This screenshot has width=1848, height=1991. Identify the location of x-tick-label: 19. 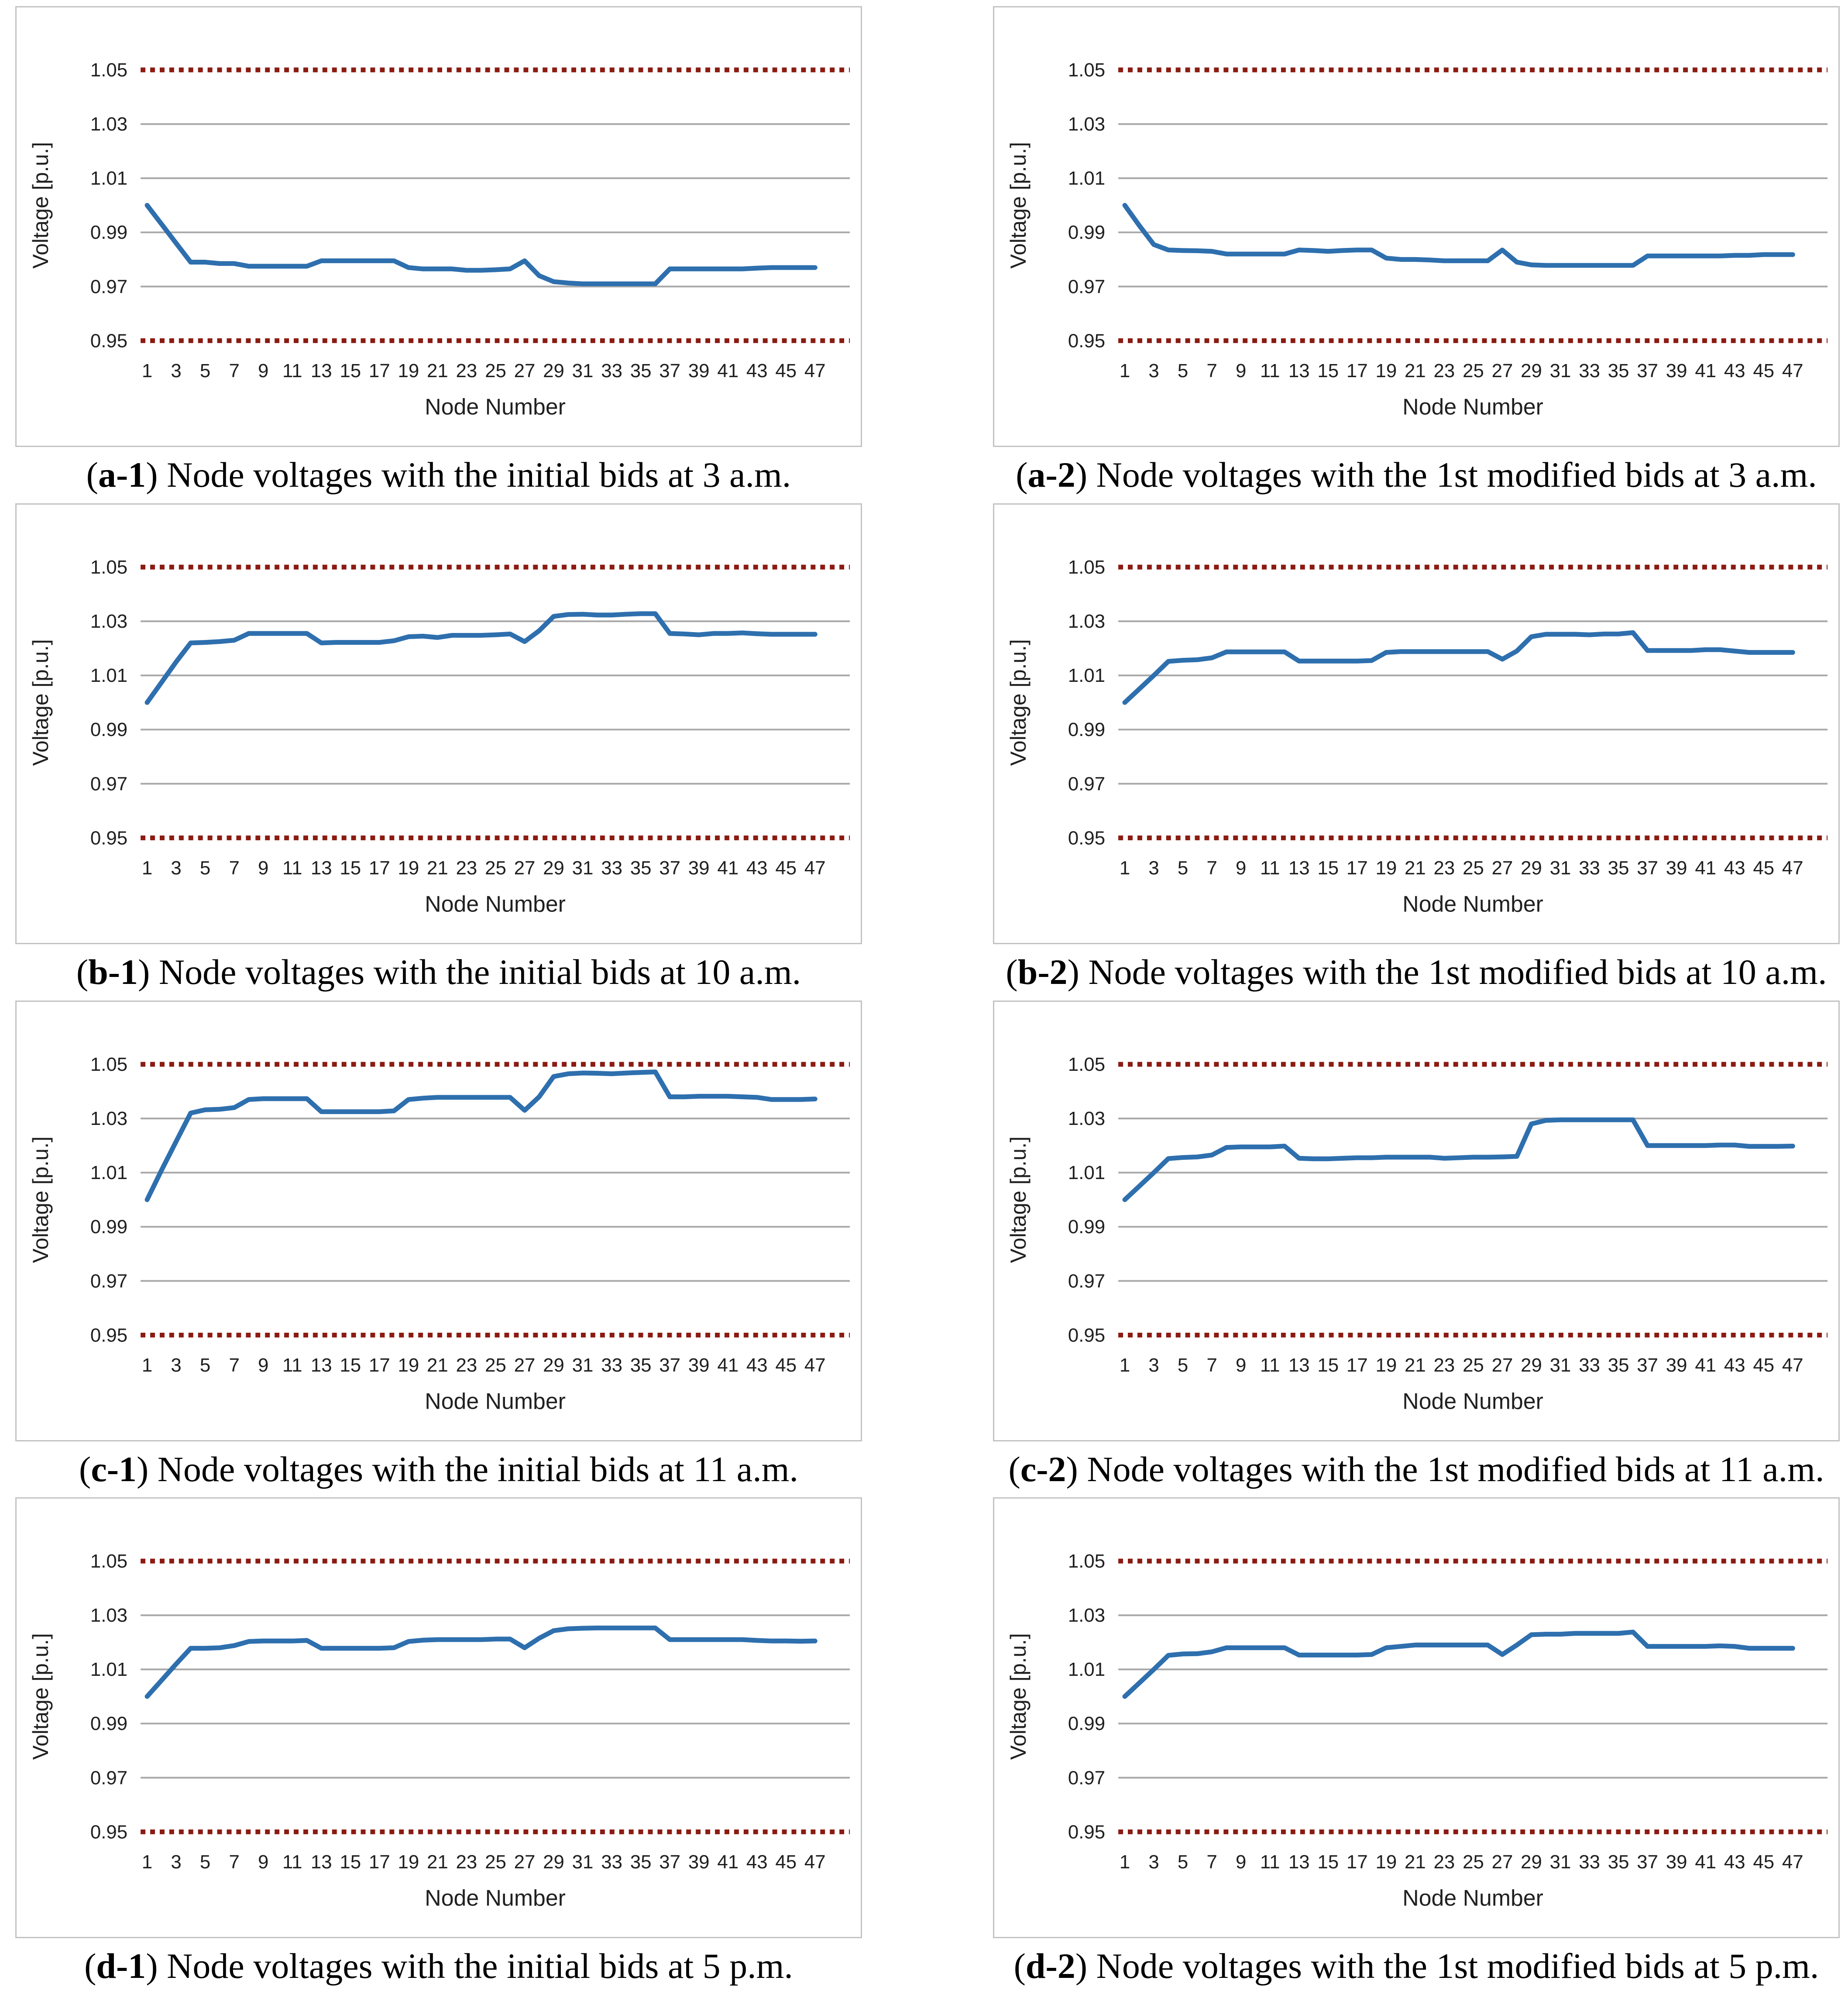
(409, 868).